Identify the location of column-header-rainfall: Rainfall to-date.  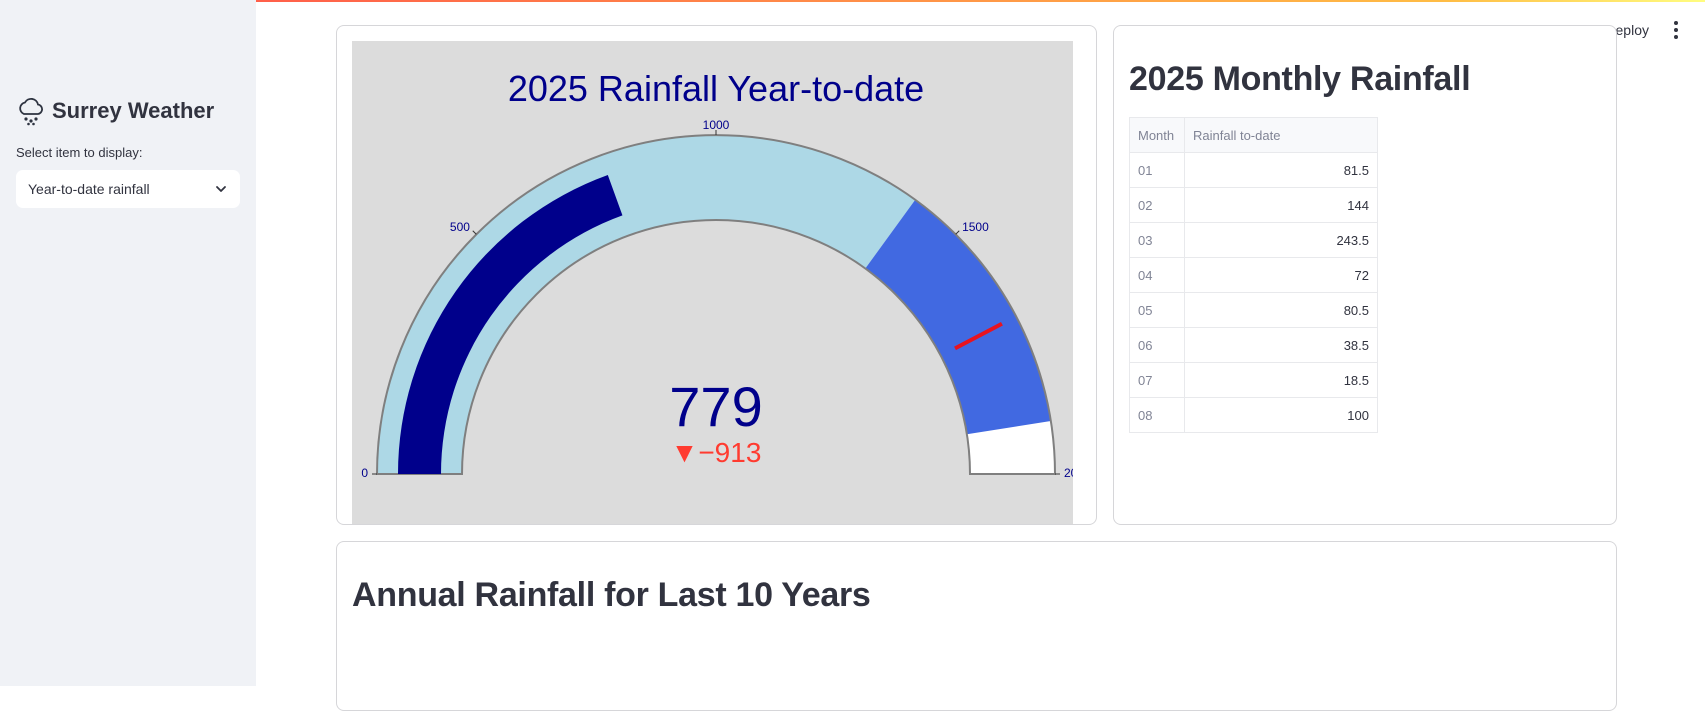
(1281, 135).